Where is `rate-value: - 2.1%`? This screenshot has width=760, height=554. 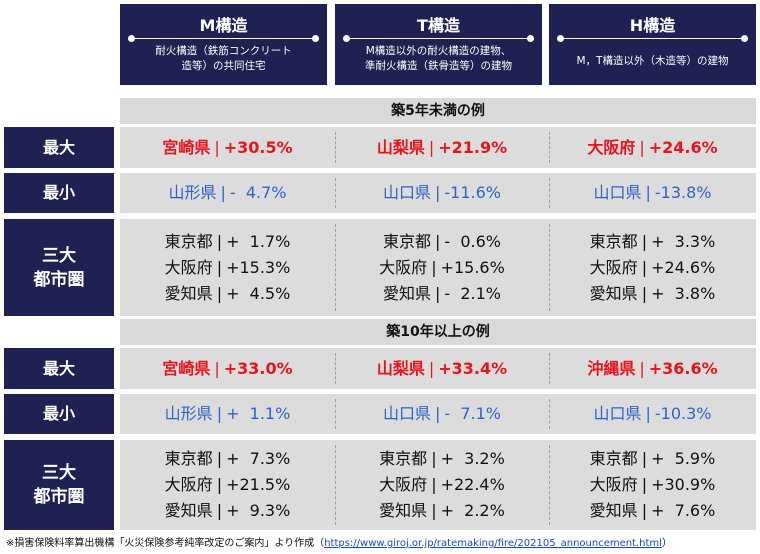
rate-value: - 2.1% is located at coordinates (472, 293).